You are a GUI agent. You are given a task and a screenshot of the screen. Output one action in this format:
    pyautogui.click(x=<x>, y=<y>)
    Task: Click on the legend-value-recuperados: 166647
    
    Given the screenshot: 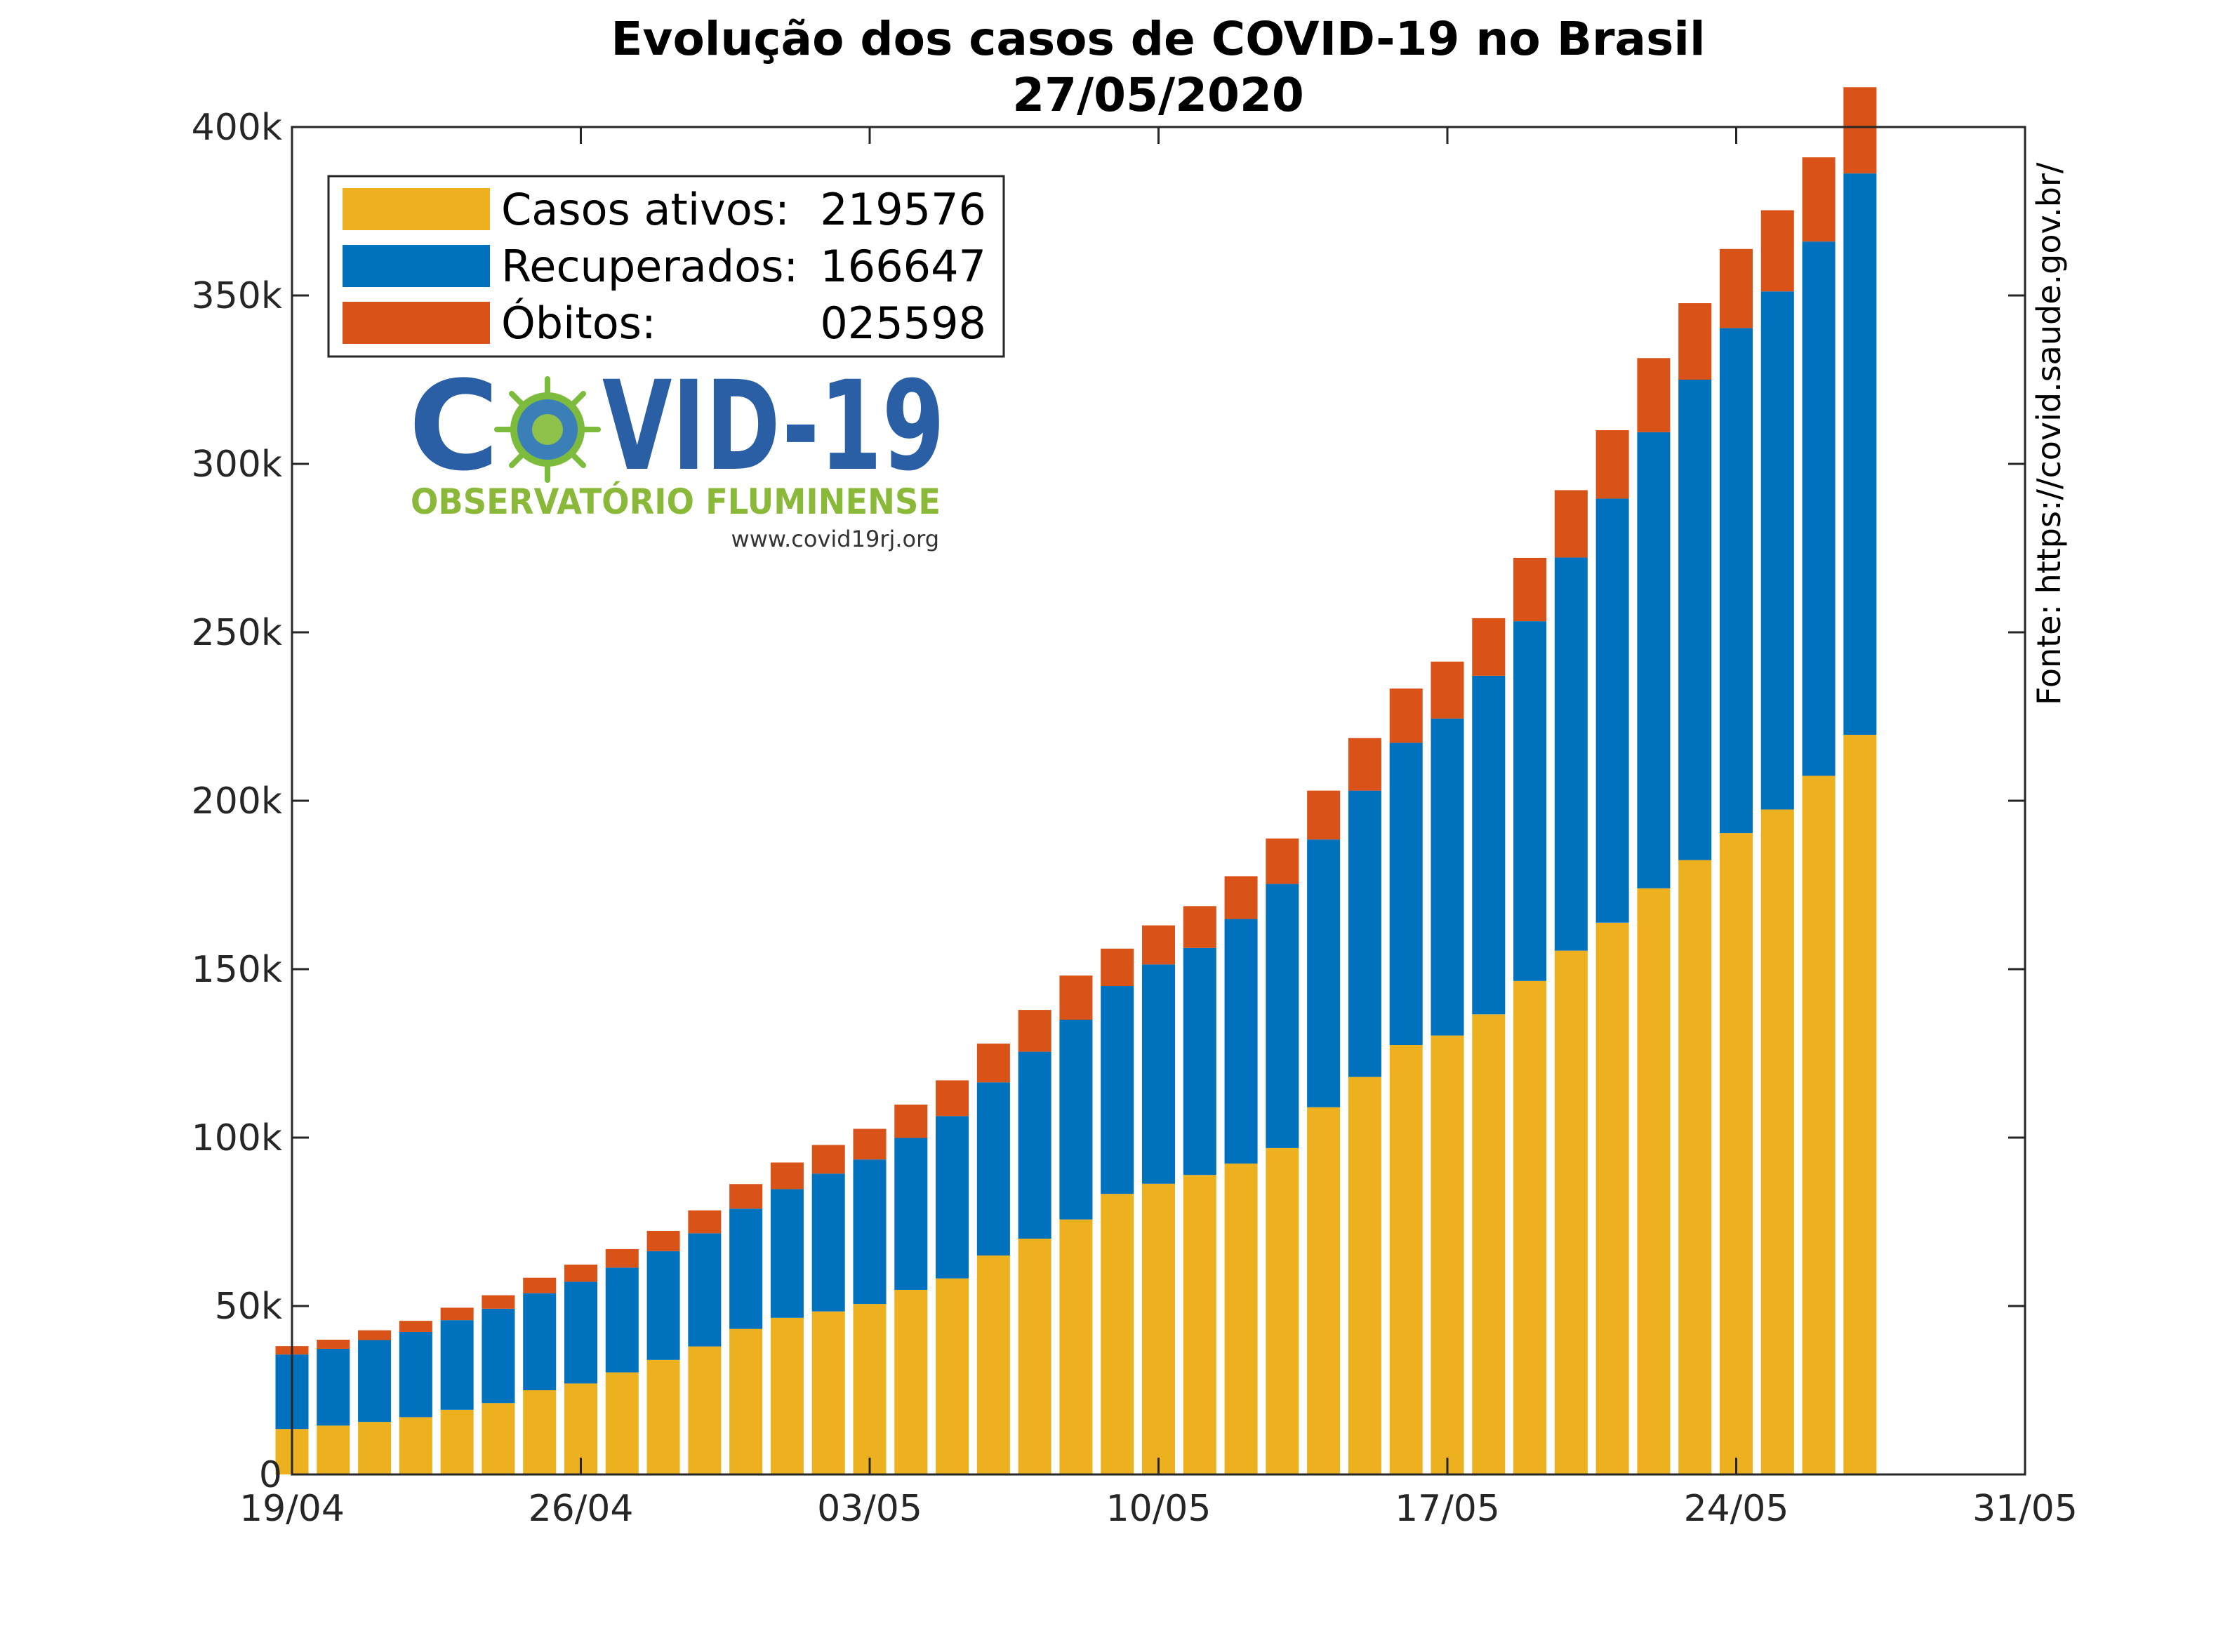 What is the action you would take?
    pyautogui.click(x=903, y=267)
    